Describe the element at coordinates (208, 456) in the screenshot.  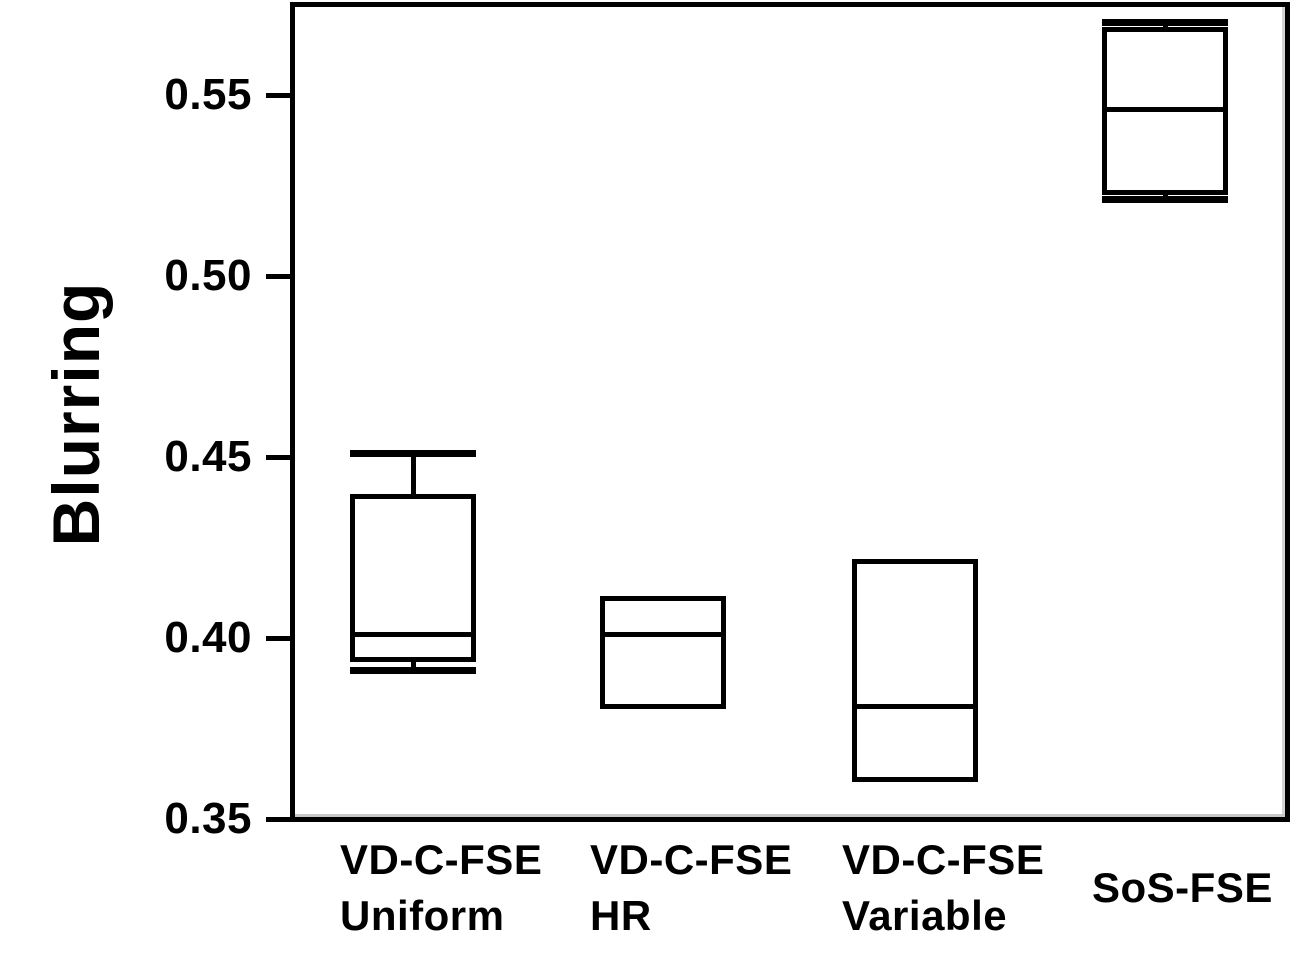
I see `y-tick-label: 0.45` at that location.